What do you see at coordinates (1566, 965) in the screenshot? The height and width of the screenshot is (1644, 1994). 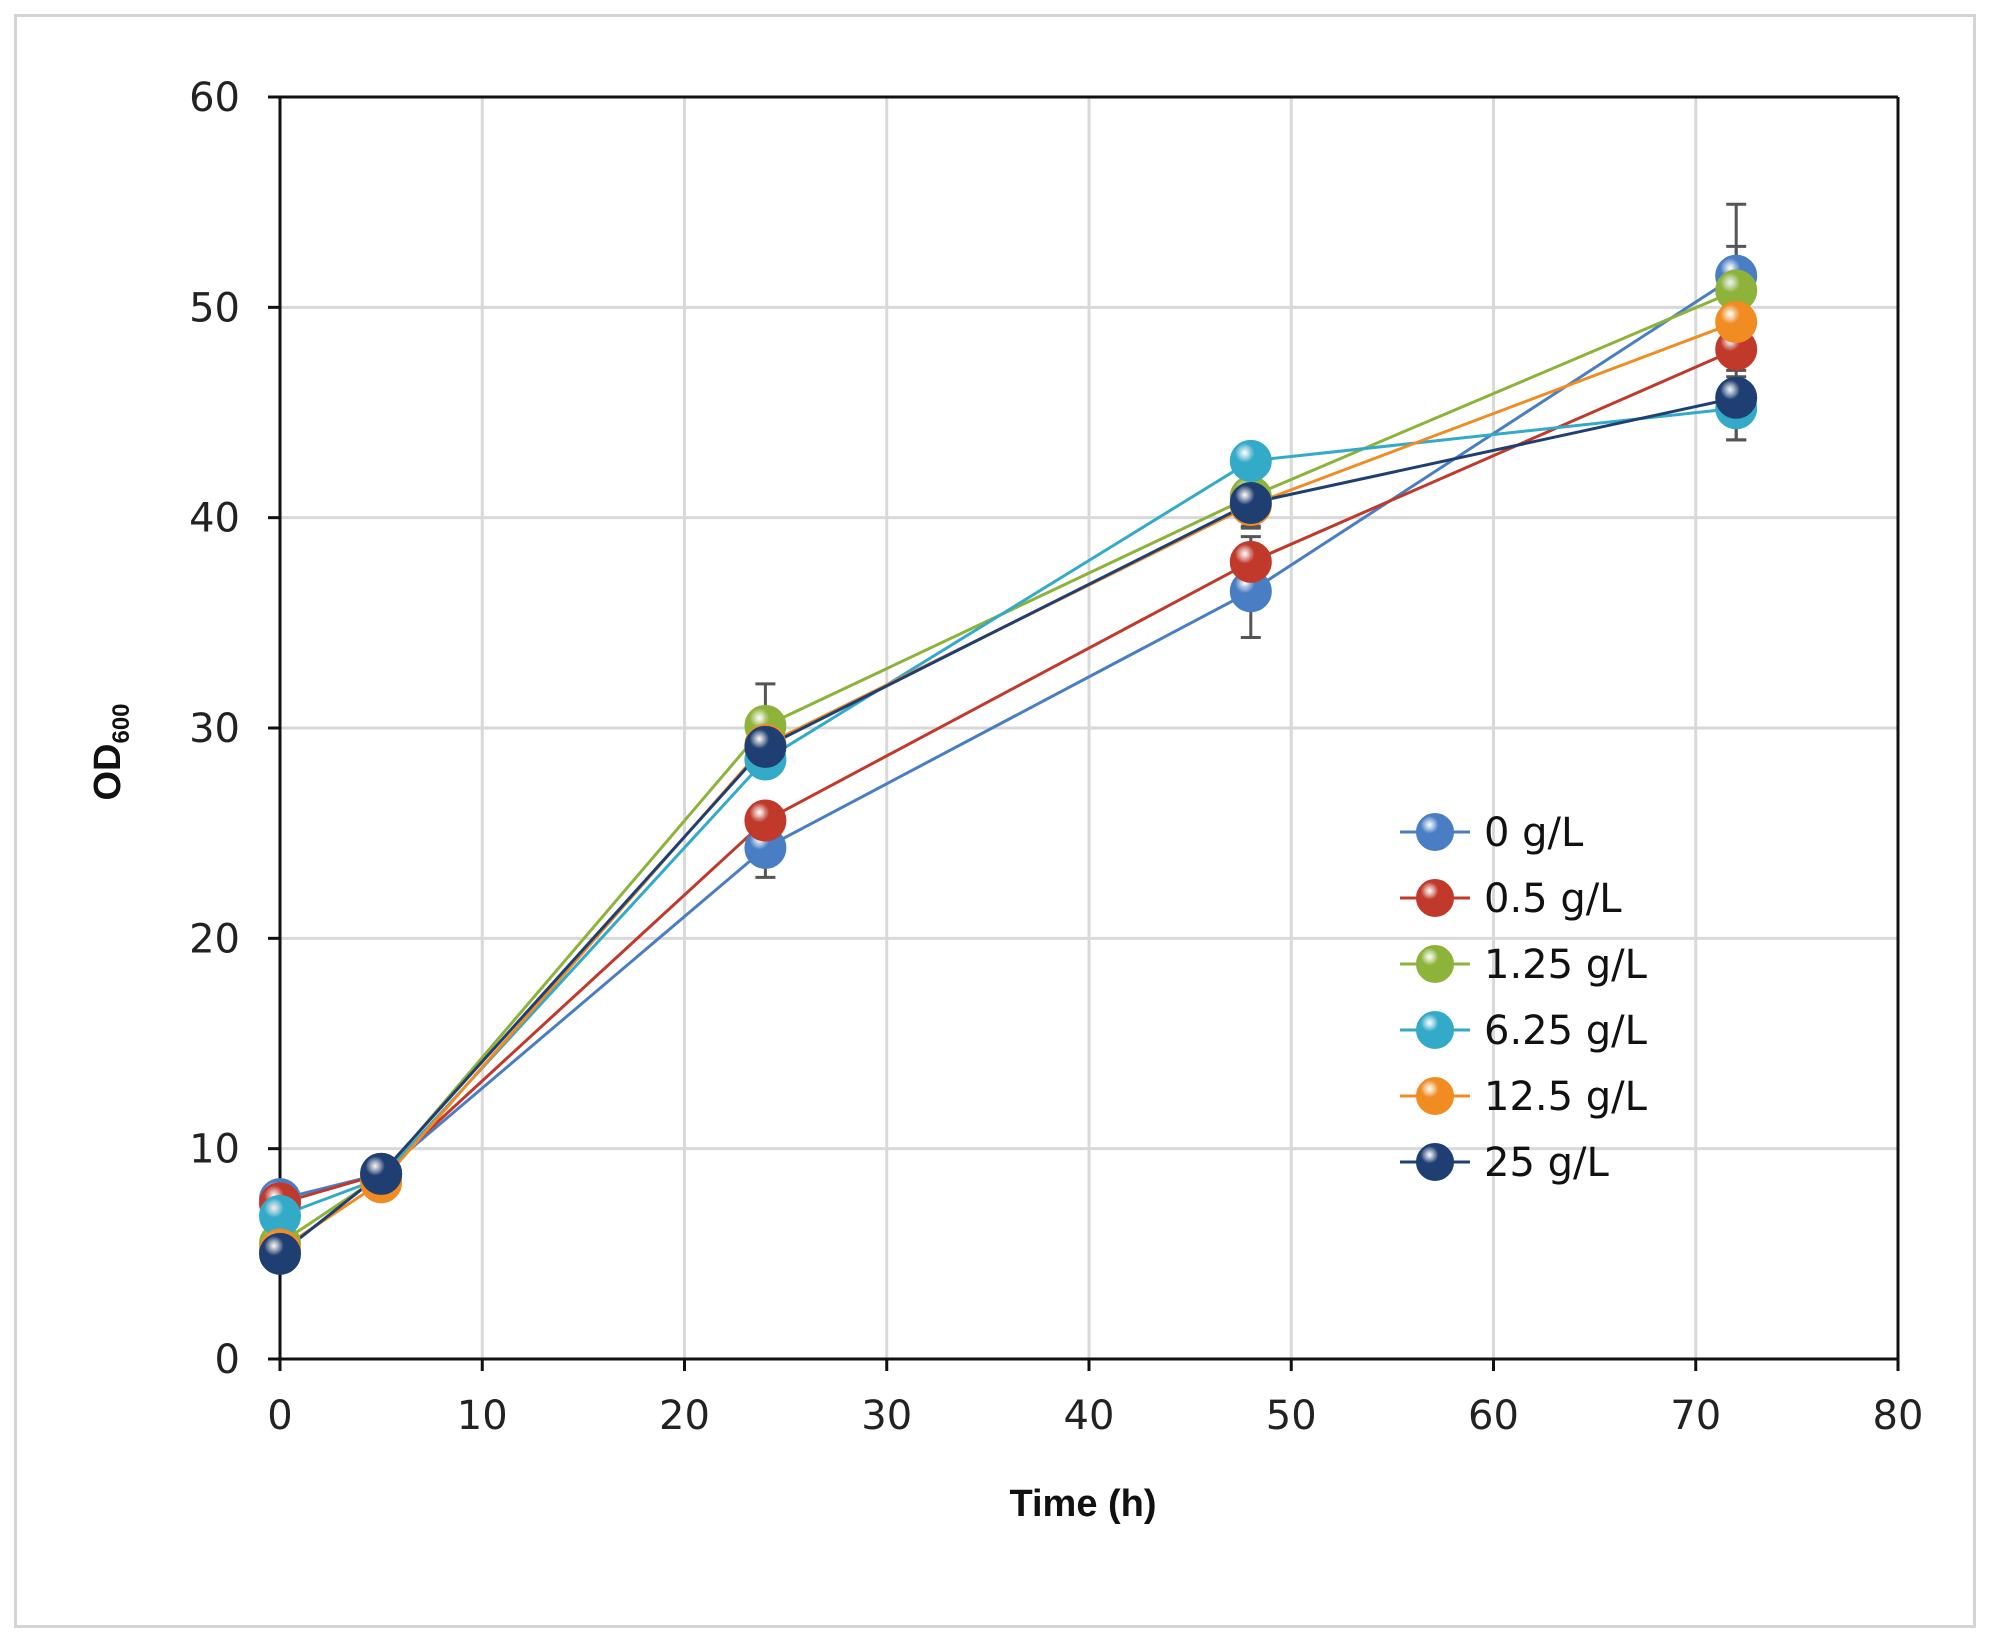 I see `legend-label: 1.25 g/L` at bounding box center [1566, 965].